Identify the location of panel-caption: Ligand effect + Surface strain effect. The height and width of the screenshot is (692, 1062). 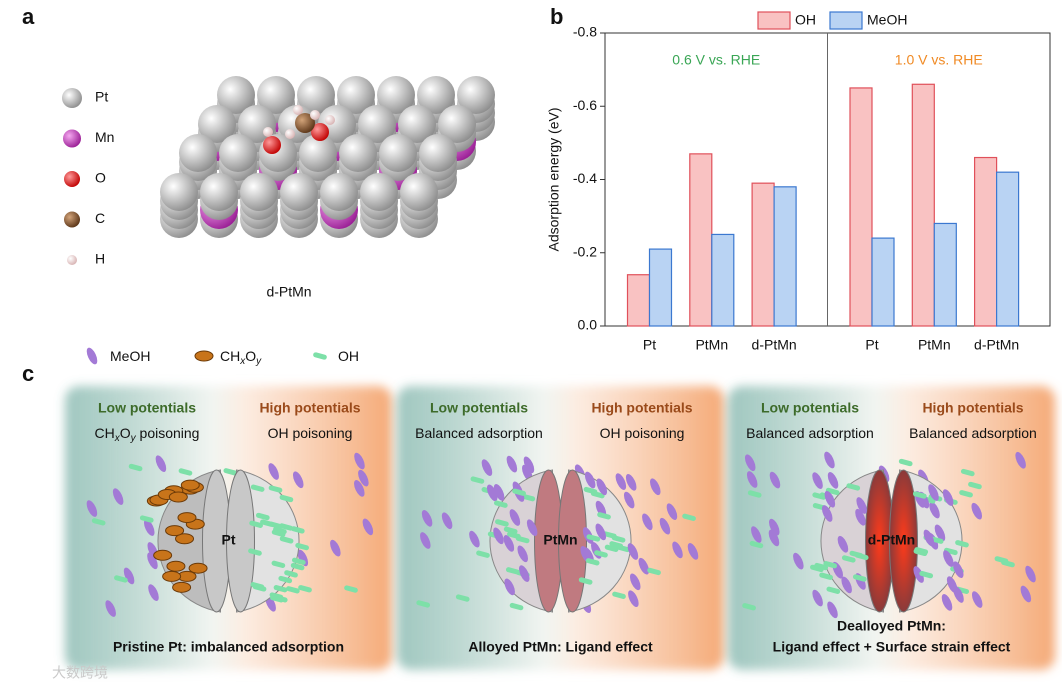
(892, 647).